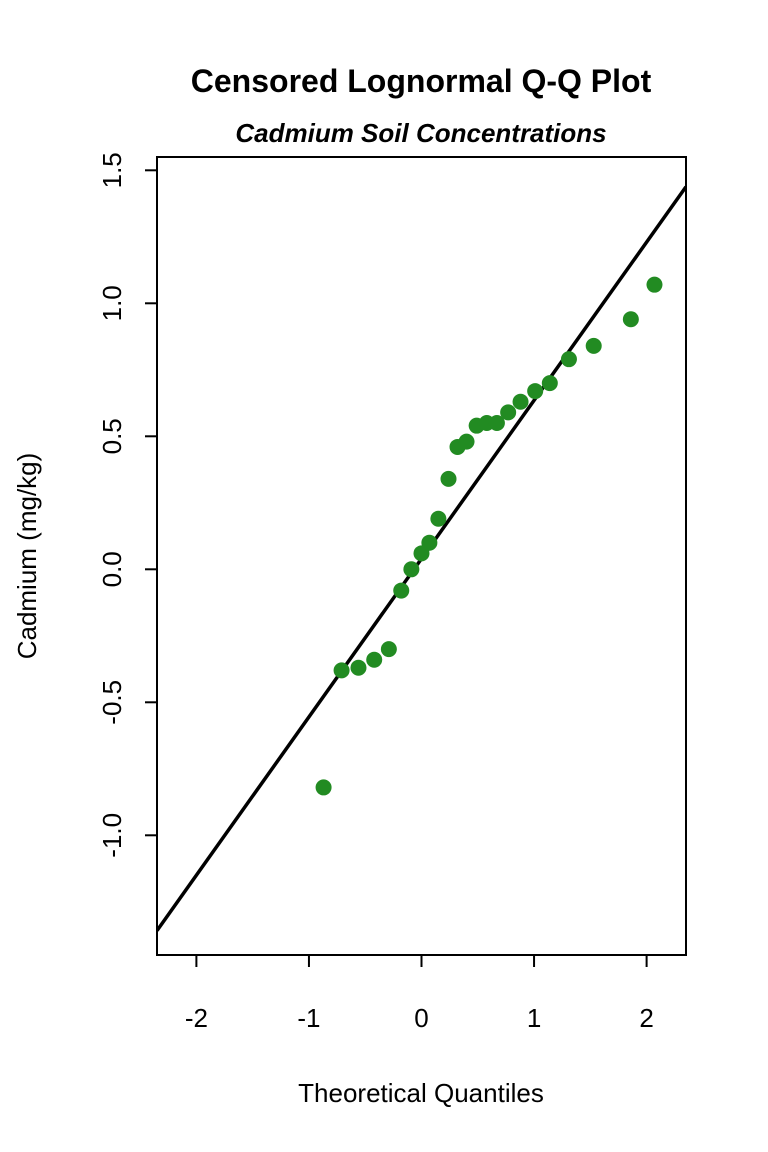 Image resolution: width=768 pixels, height=1152 pixels. What do you see at coordinates (421, 81) in the screenshot?
I see `chart-title: Censored Lognormal Q-Q Plot` at bounding box center [421, 81].